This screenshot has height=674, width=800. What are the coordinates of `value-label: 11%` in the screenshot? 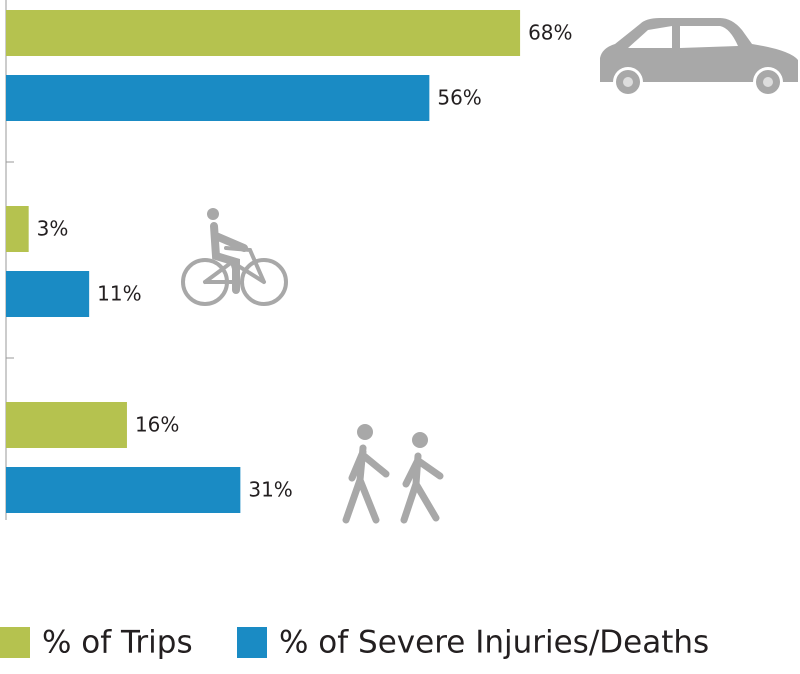 It's located at (119, 294).